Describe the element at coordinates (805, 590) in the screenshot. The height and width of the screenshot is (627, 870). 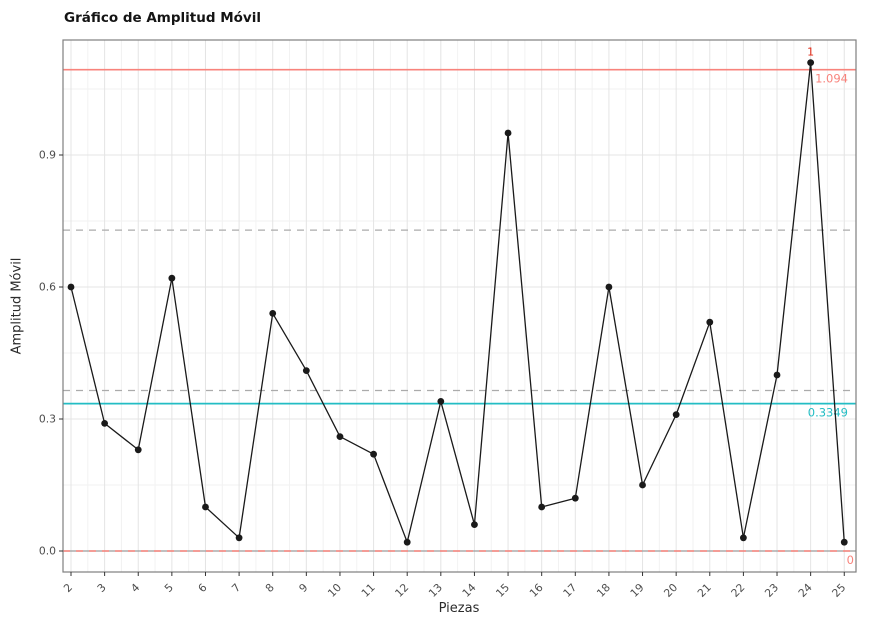
I see `x-tick-label: 24` at that location.